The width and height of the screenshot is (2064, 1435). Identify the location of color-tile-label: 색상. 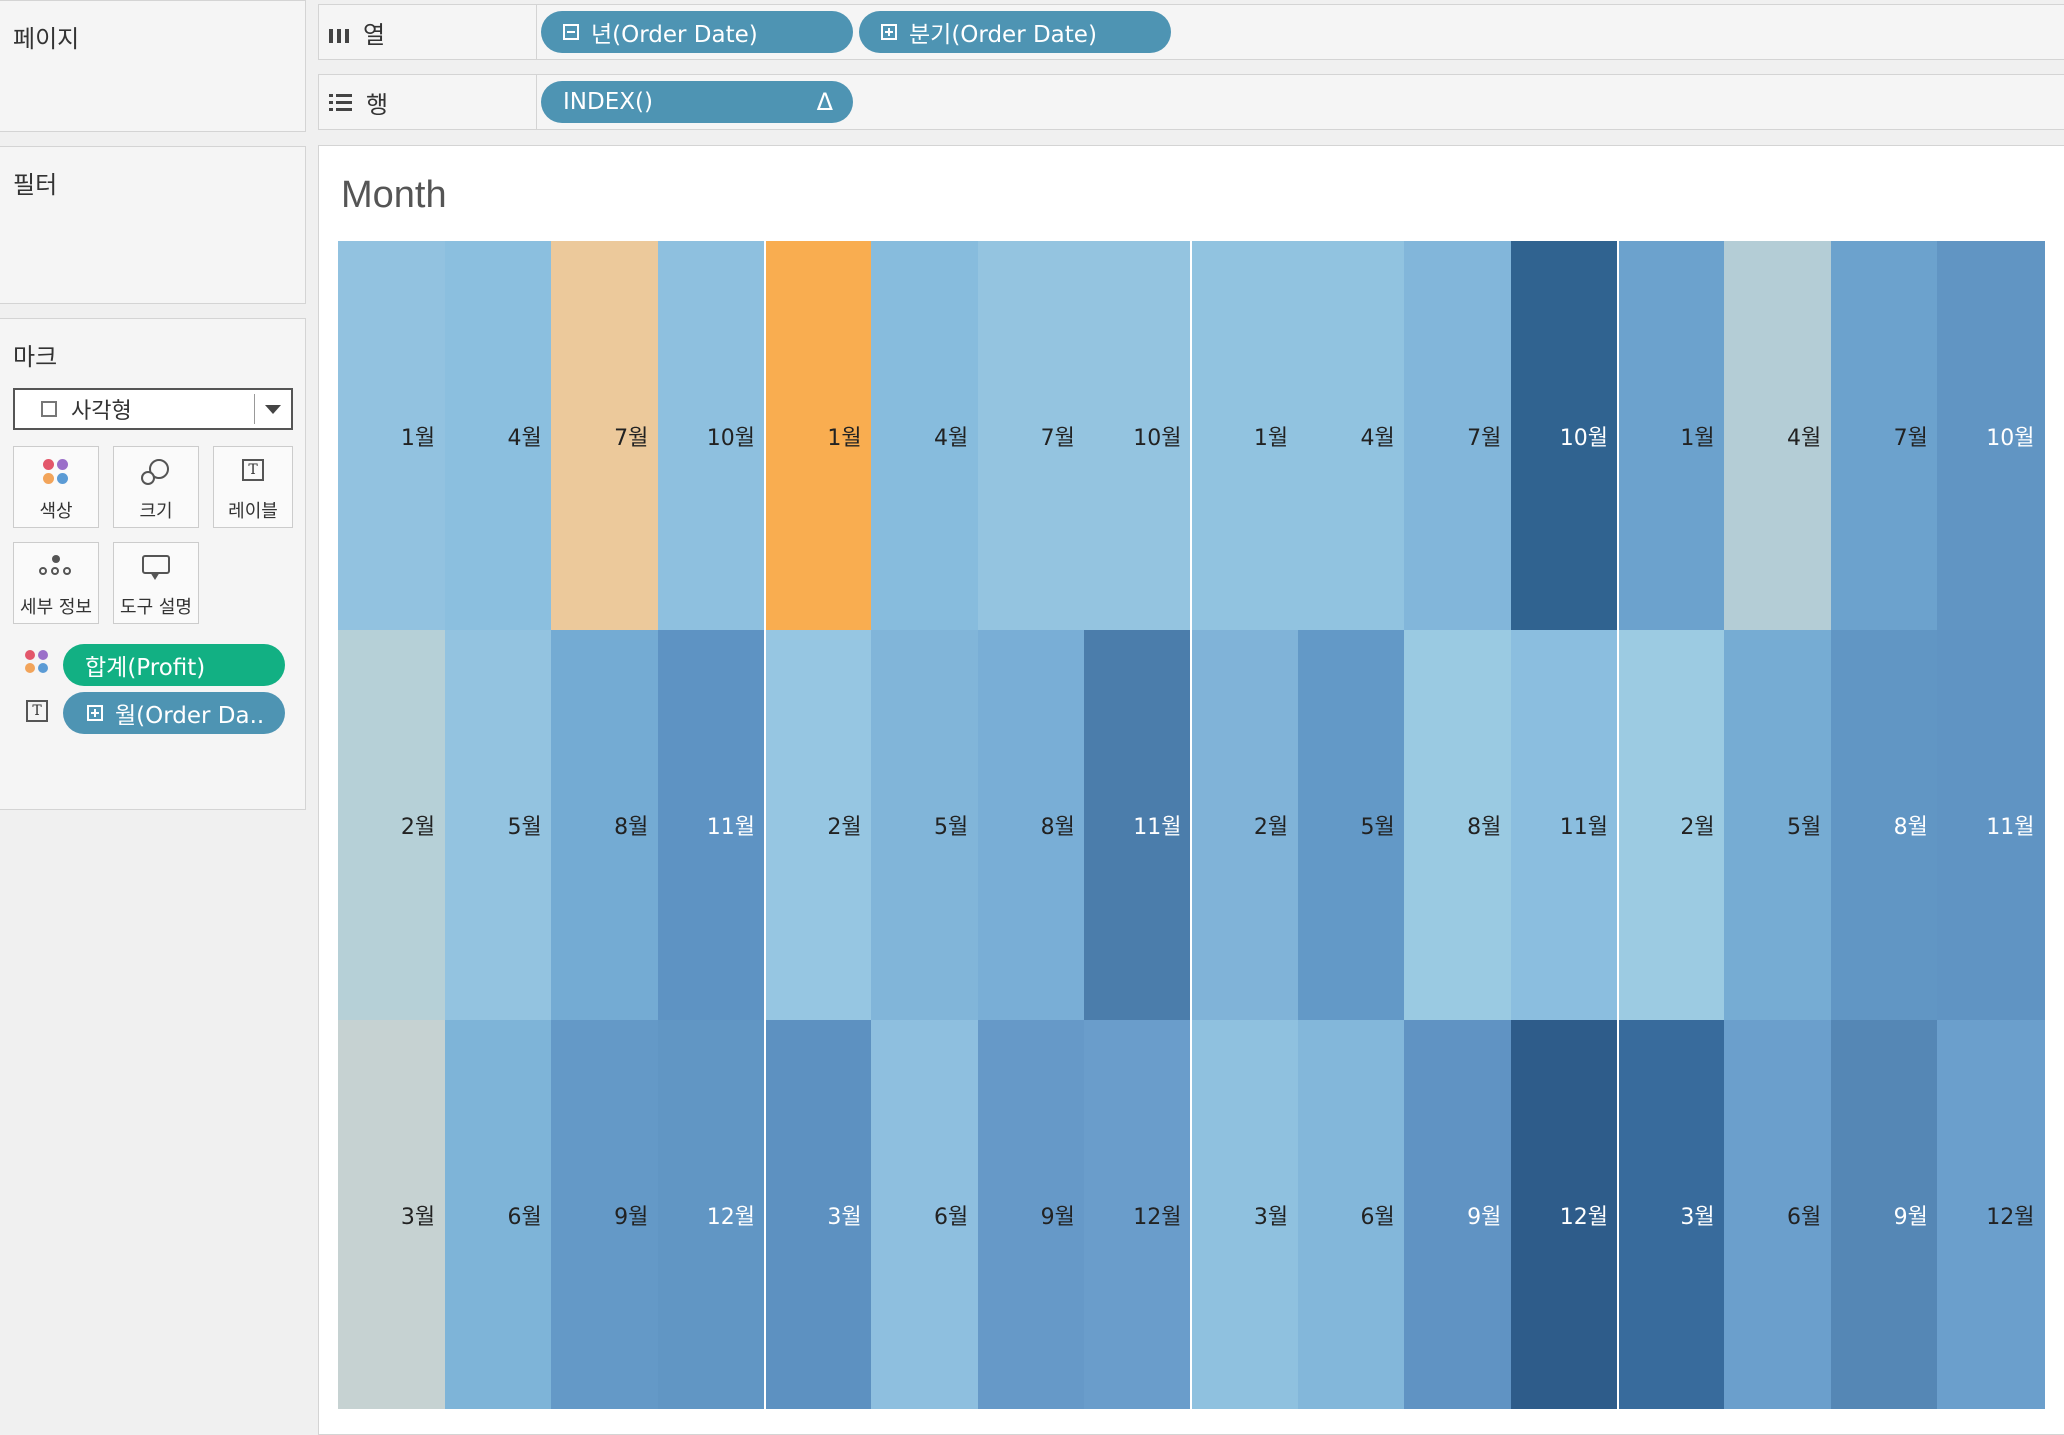
(56, 511).